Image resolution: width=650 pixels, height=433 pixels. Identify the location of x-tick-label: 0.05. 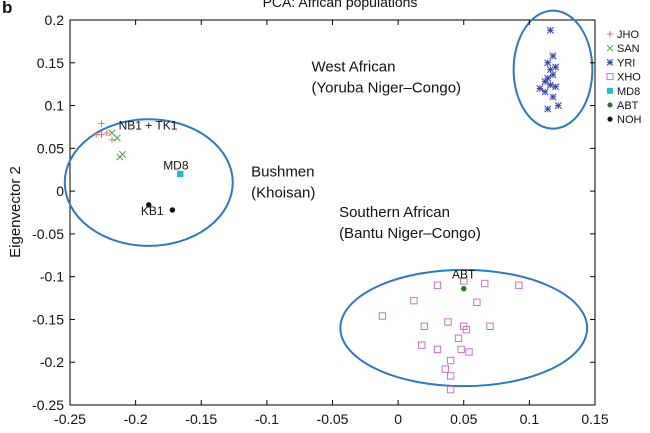
(463, 419).